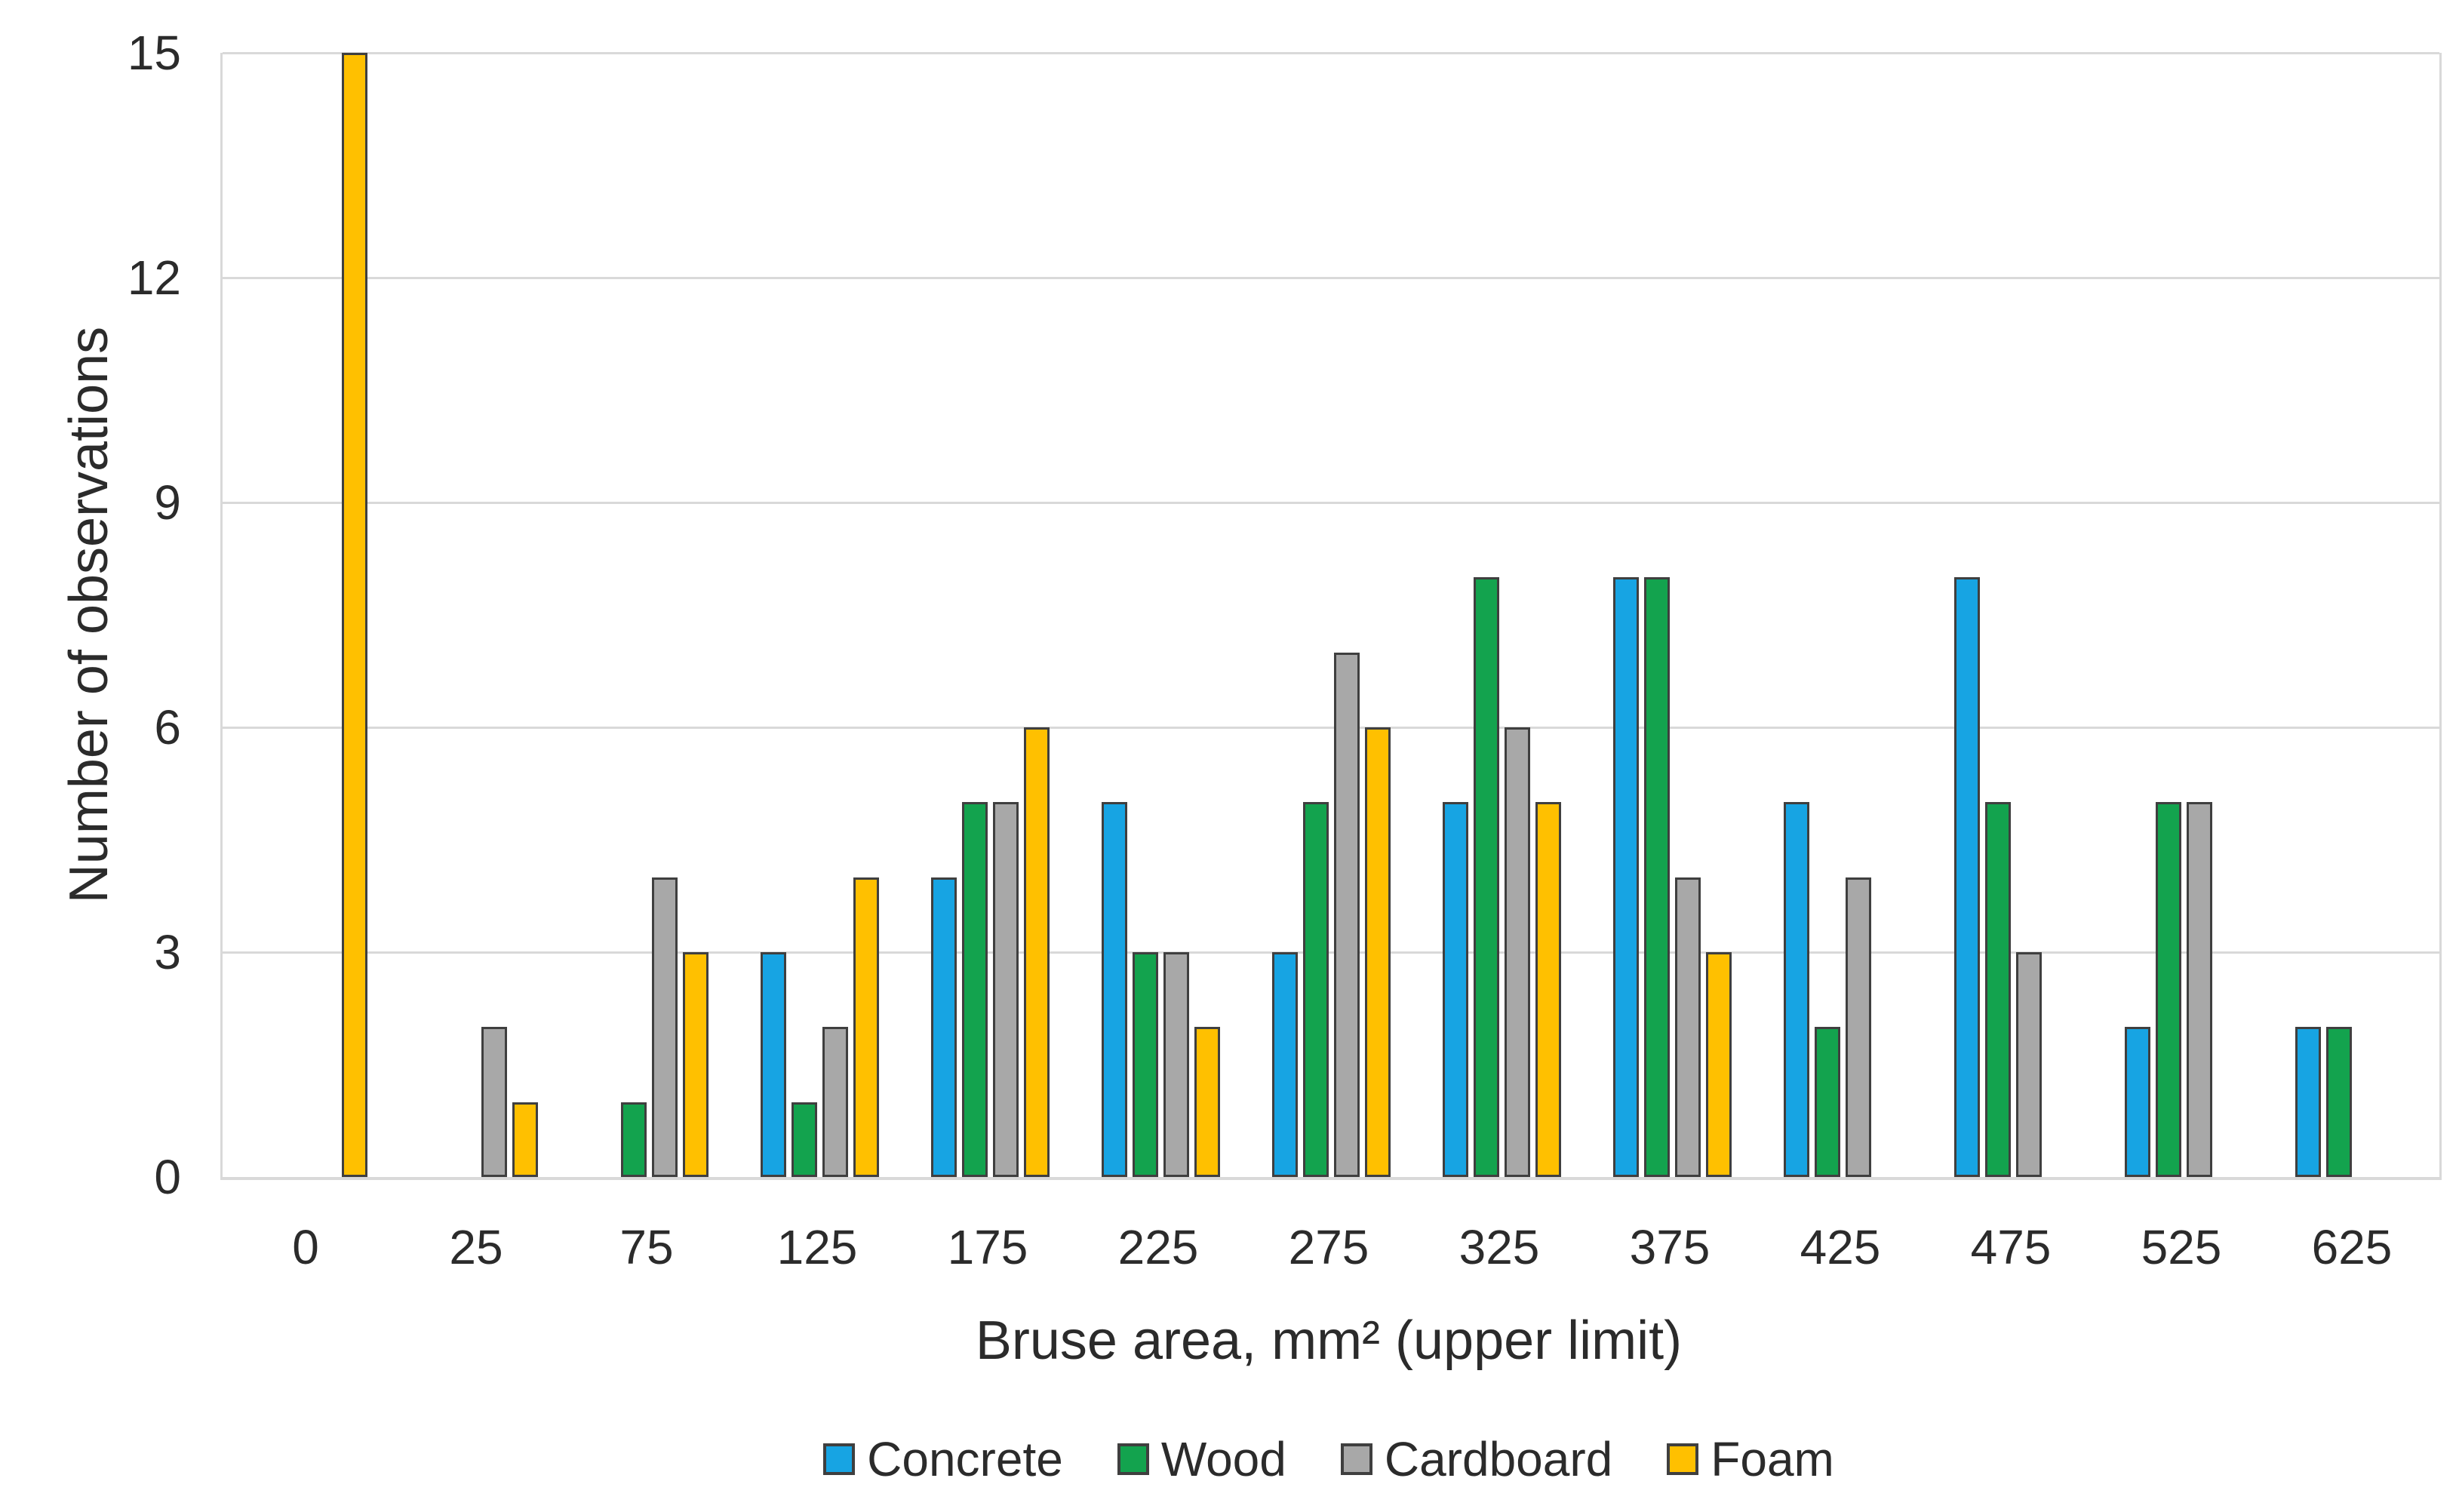  Describe the element at coordinates (1223, 1459) in the screenshot. I see `legend-label-wood: Wood` at that location.